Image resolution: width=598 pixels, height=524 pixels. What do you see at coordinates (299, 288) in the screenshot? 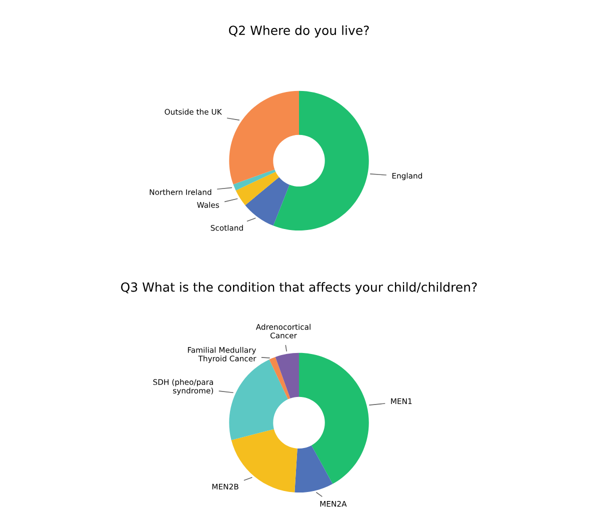
I see `chart-title: Q3 What is the condition that affects your child/children?` at bounding box center [299, 288].